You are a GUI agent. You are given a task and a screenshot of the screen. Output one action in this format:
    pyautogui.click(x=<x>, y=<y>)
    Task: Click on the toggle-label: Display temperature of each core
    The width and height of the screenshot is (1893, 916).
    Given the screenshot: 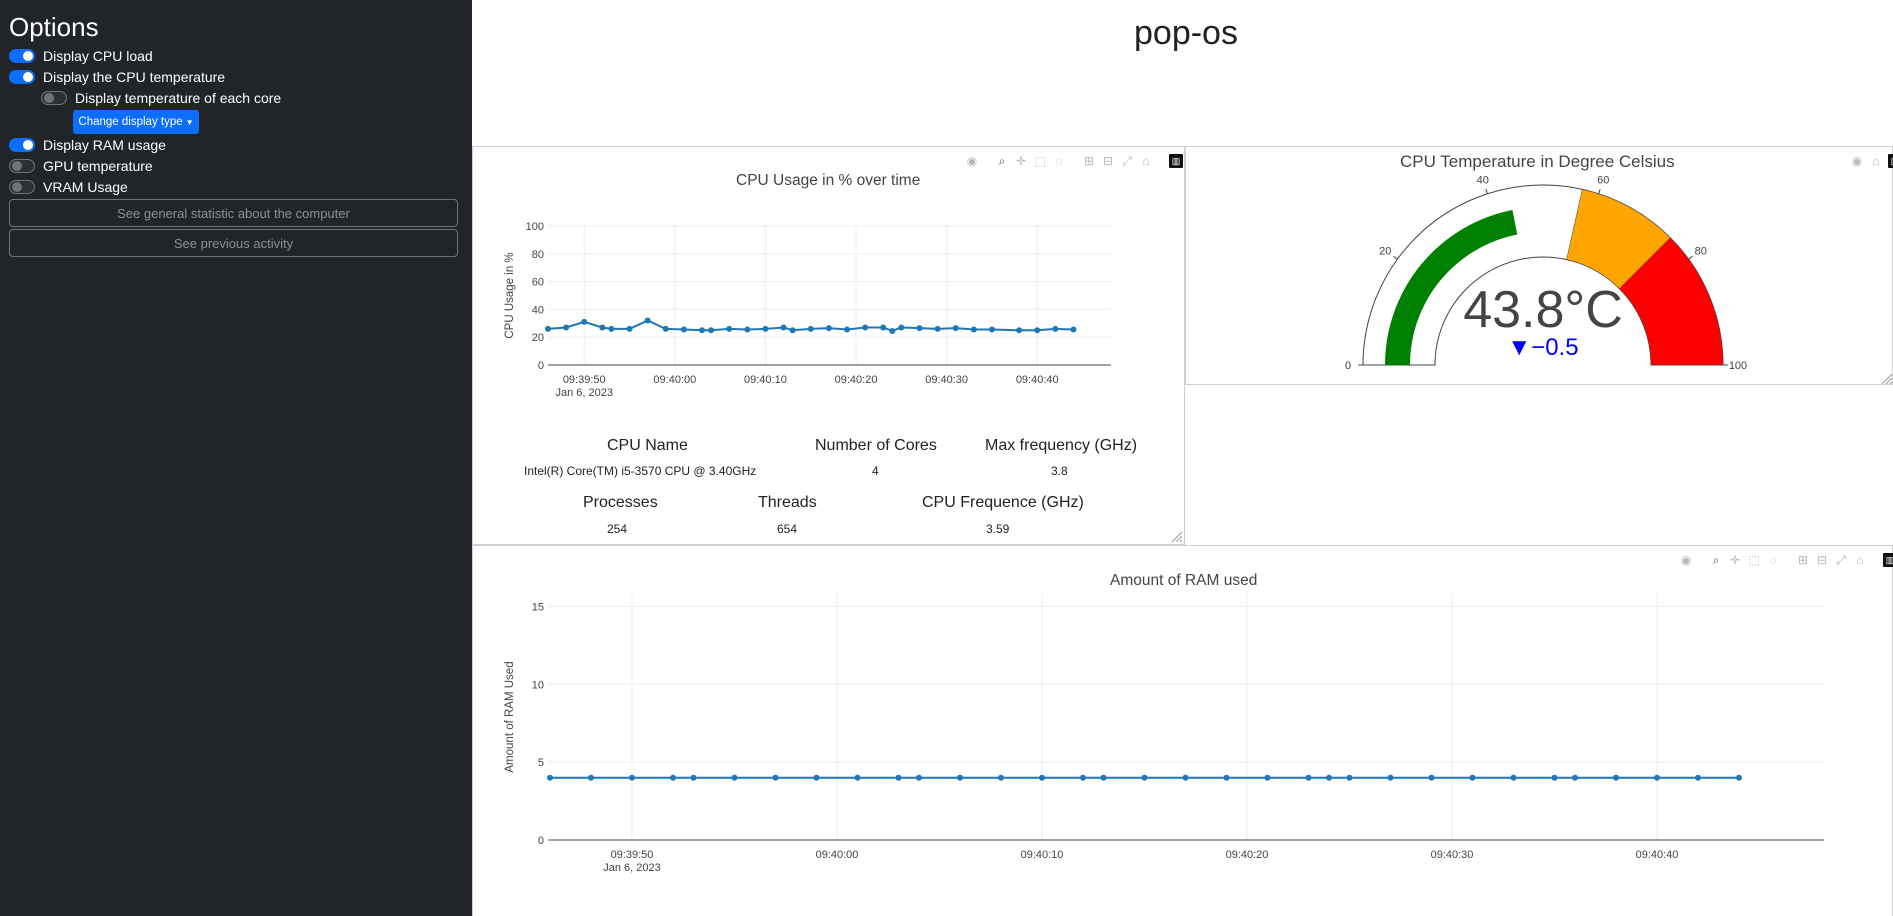 What is the action you would take?
    pyautogui.click(x=178, y=98)
    